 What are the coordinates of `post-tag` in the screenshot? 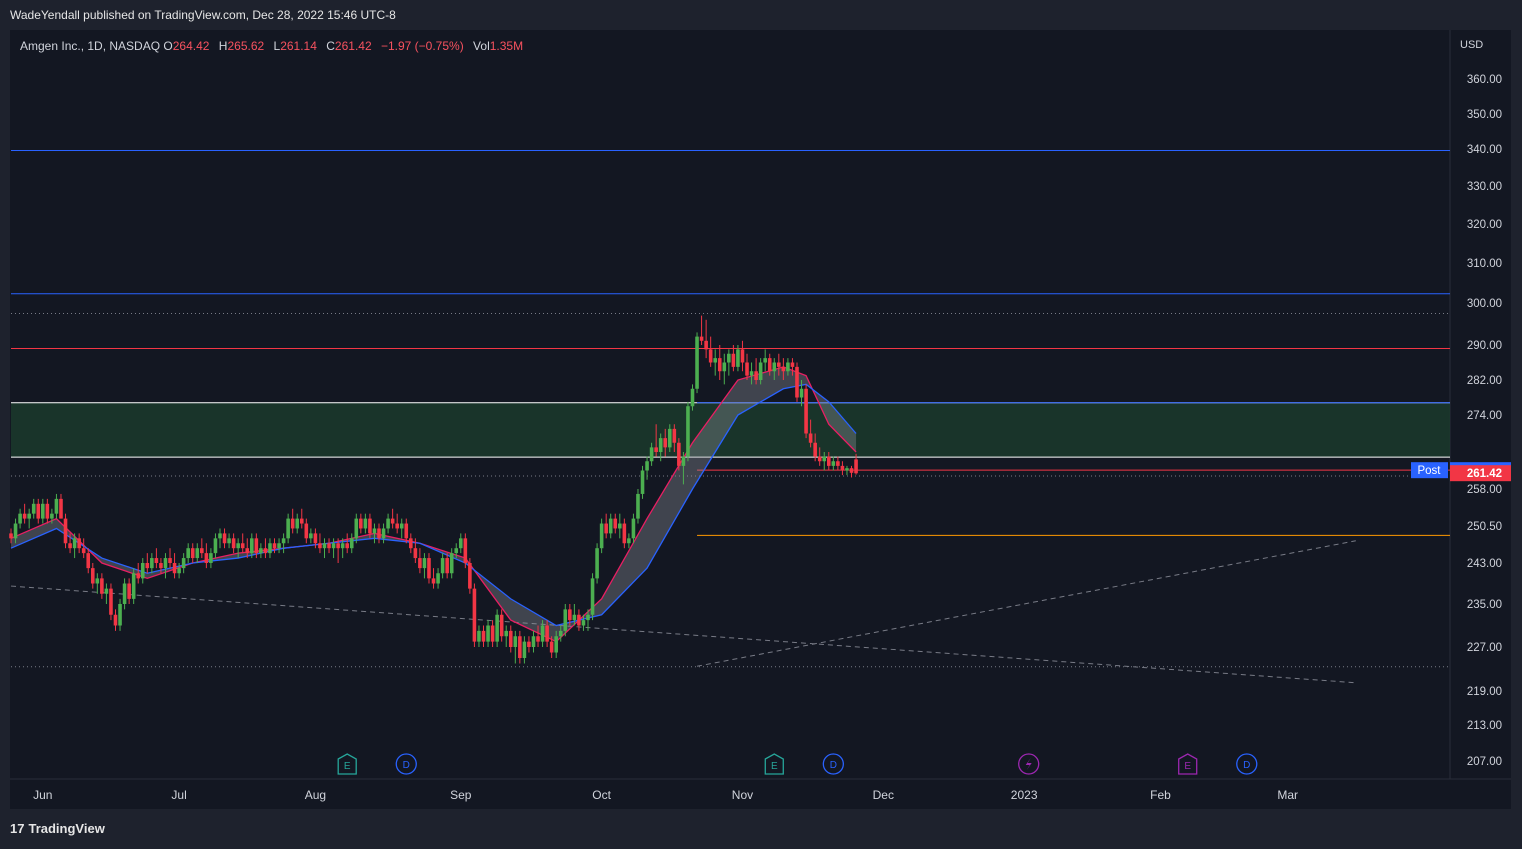 It's located at (1429, 470).